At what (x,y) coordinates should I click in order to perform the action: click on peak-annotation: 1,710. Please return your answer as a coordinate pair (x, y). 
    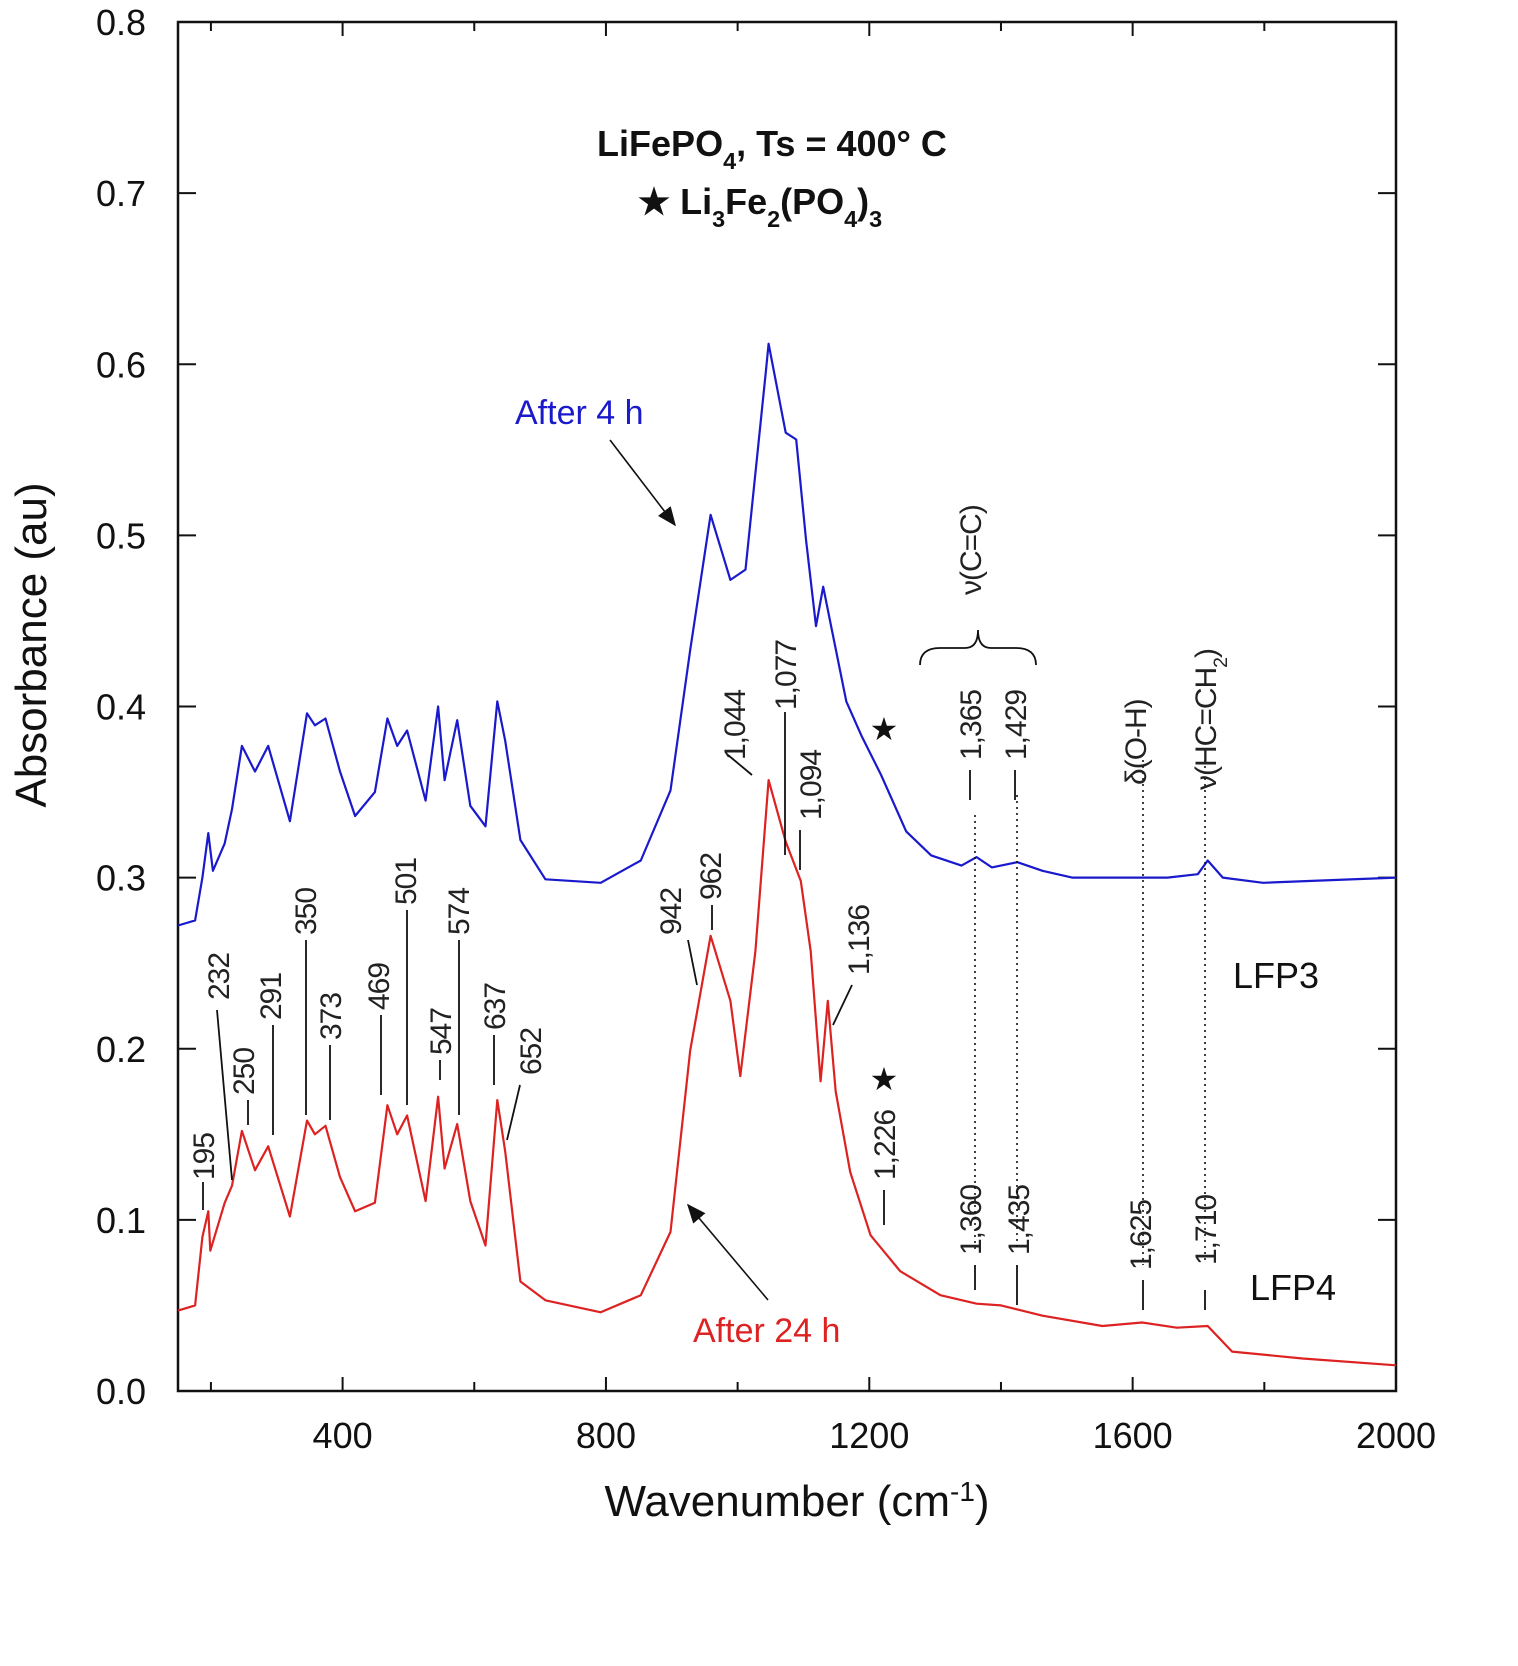
    Looking at the image, I should click on (1206, 1035).